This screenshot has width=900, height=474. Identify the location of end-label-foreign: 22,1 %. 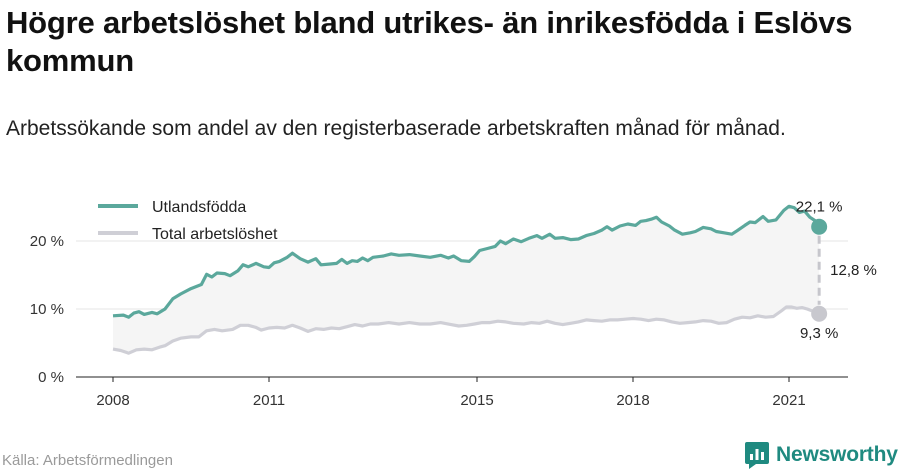
(819, 207).